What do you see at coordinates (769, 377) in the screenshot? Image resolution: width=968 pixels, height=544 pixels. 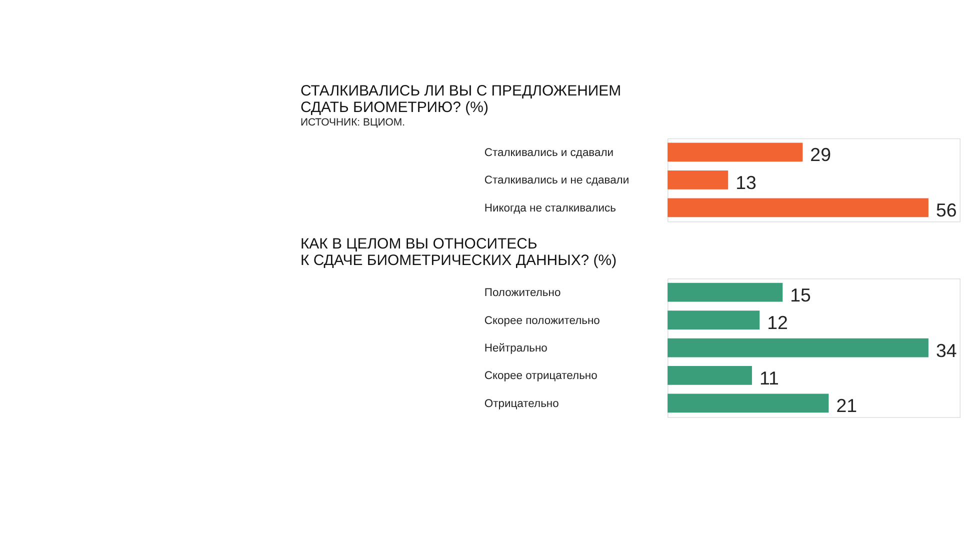 I see `data-label: 11` at bounding box center [769, 377].